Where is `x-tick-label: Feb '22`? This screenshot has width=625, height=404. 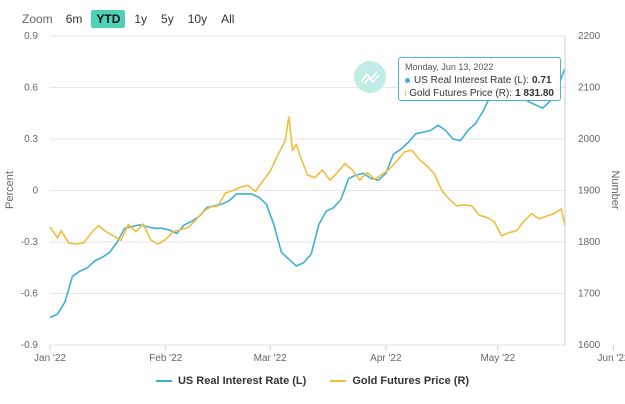
x-tick-label: Feb '22 is located at coordinates (165, 358).